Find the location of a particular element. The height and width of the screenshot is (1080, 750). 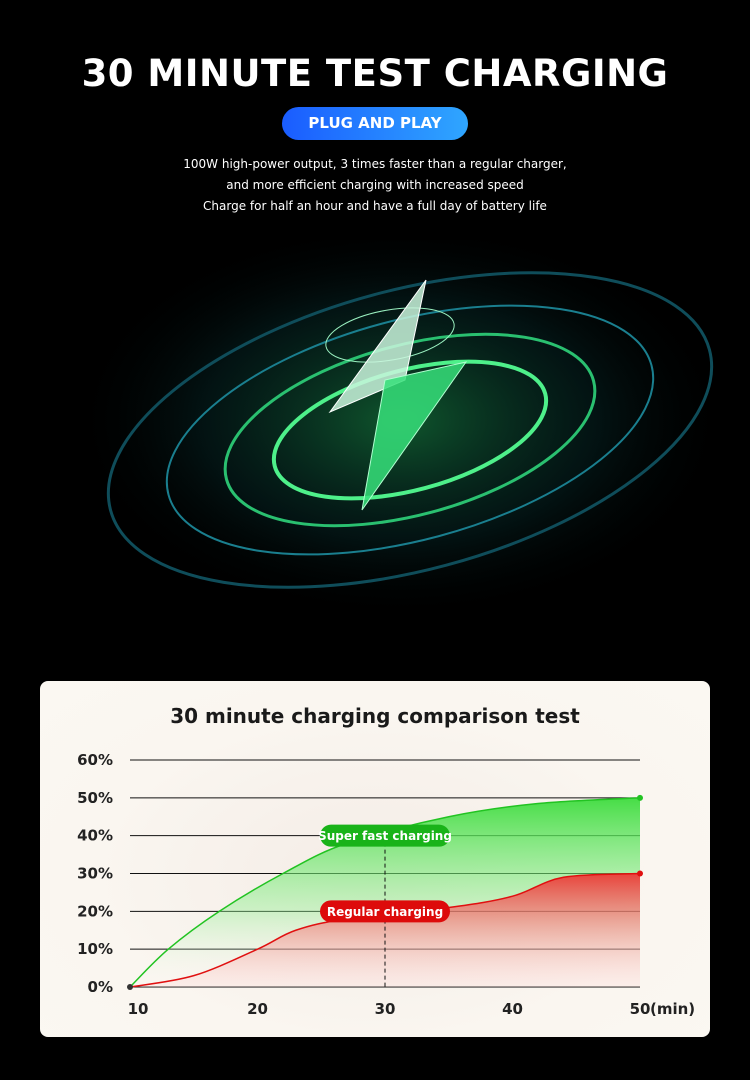

x-tick-label: 30 is located at coordinates (385, 1009).